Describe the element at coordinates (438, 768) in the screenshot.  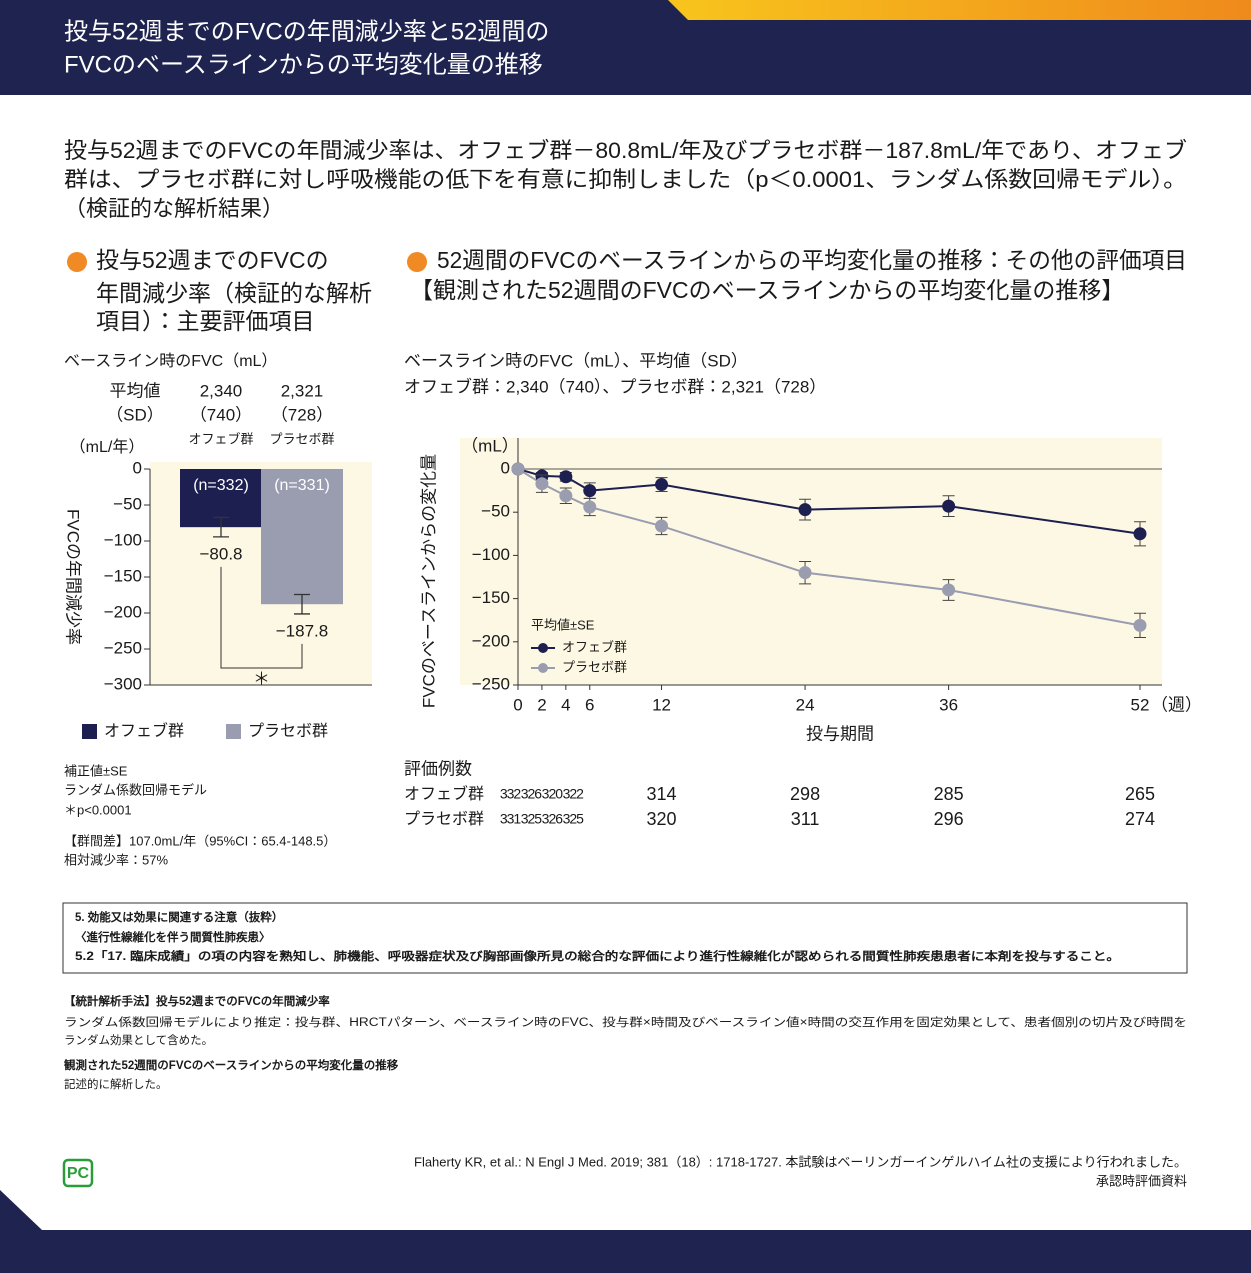
I see `table-title: 評価例数` at that location.